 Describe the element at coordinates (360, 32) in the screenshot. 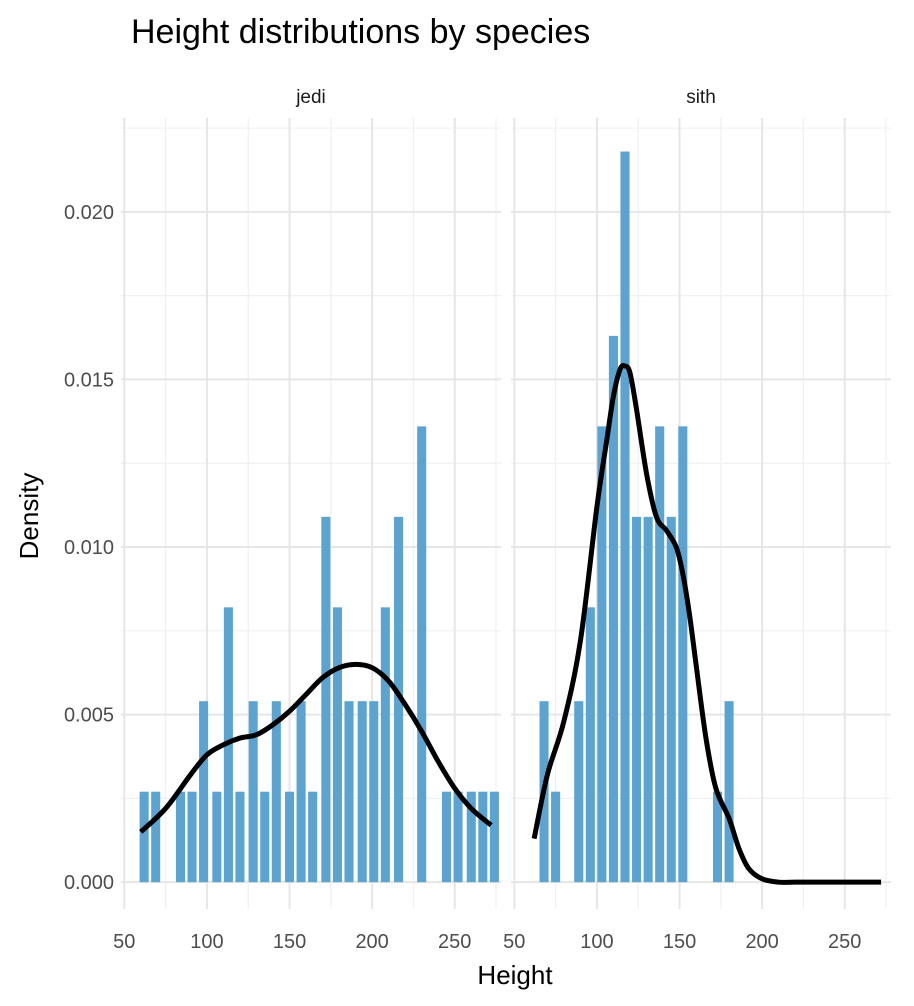

I see `chart-title: Height distributions by species` at that location.